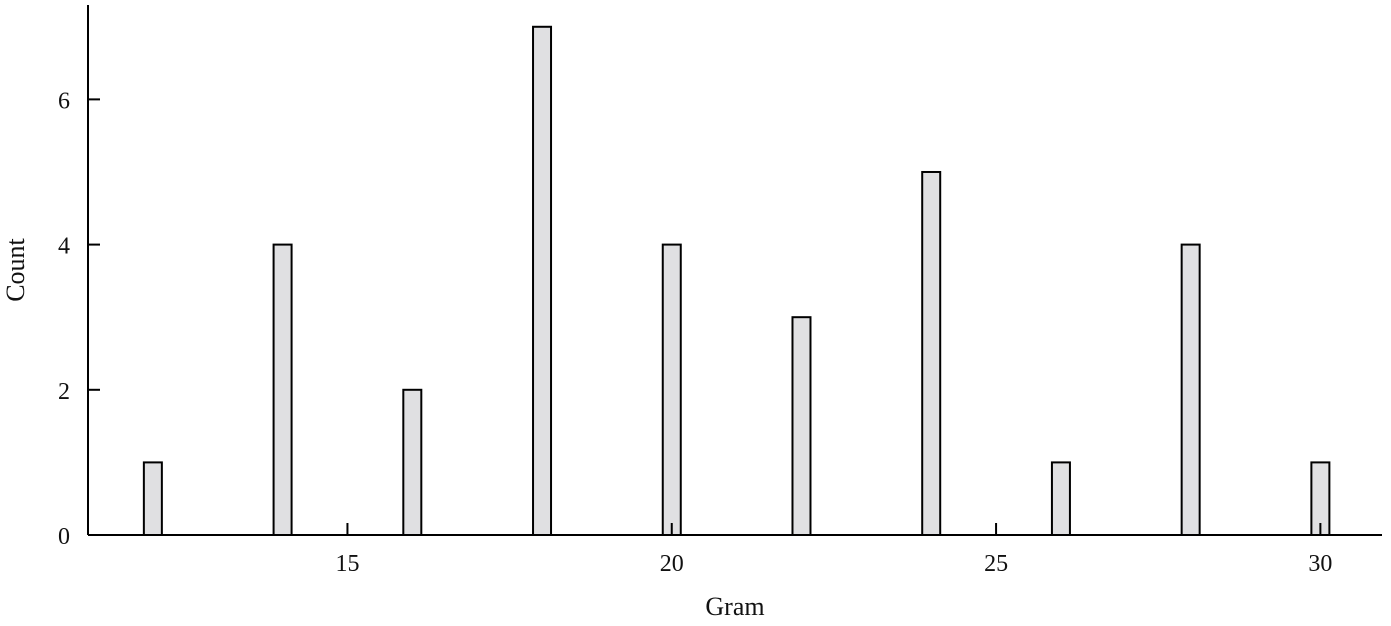 The height and width of the screenshot is (626, 1391). What do you see at coordinates (996, 564) in the screenshot?
I see `x-tick-label-25: 25` at bounding box center [996, 564].